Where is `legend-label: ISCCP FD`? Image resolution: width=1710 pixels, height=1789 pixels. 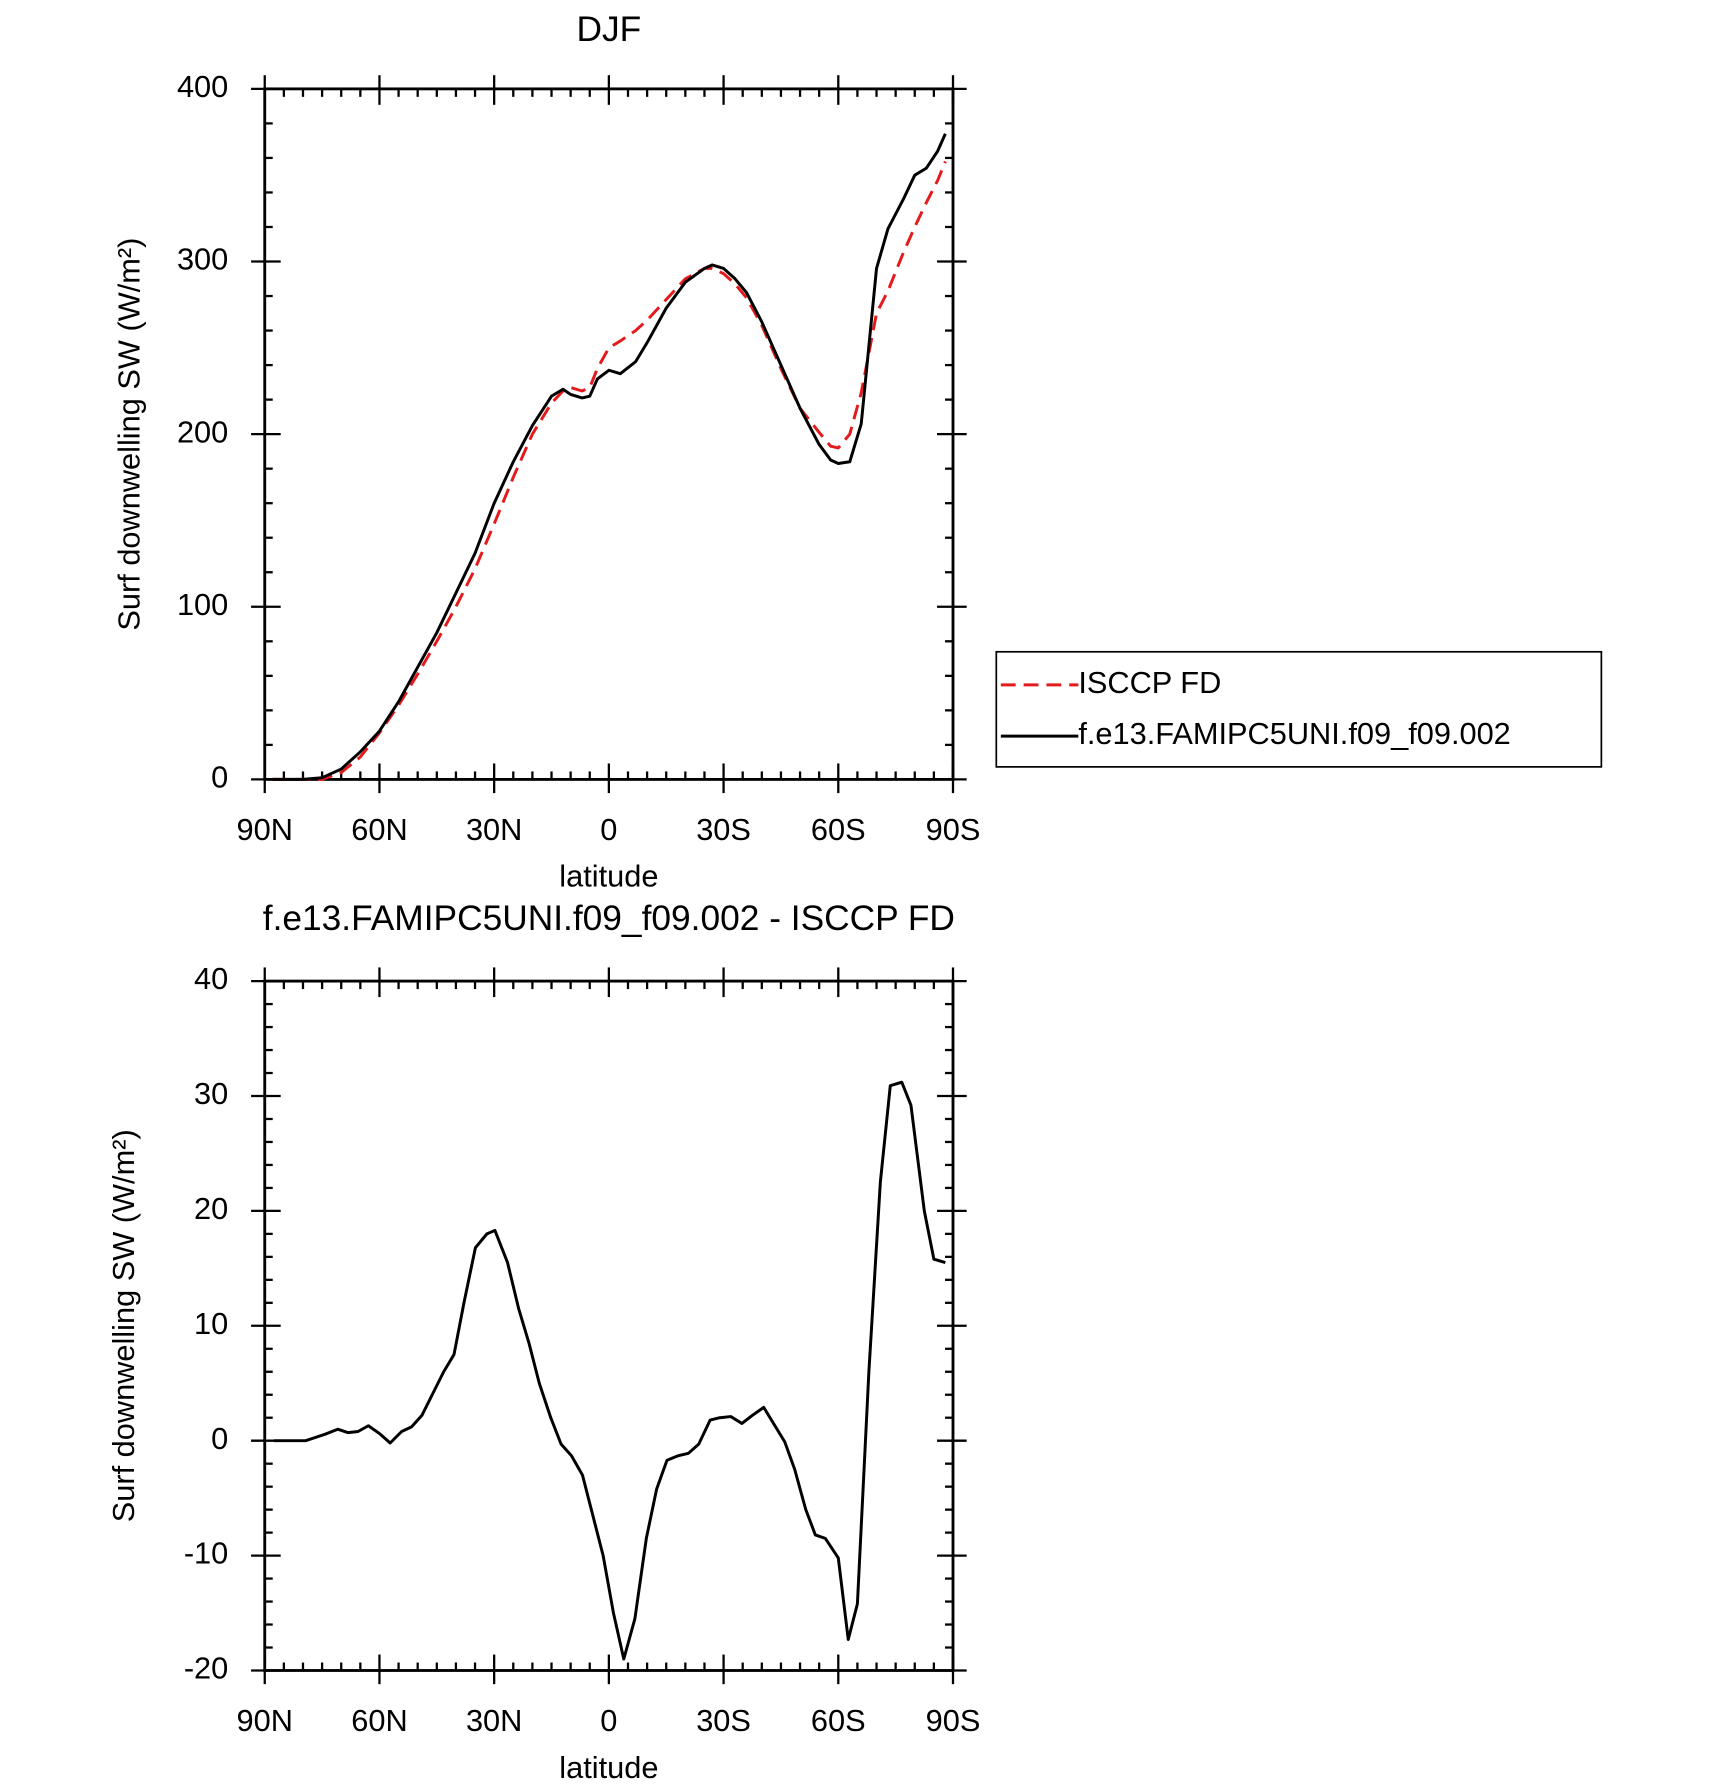
legend-label: ISCCP FD is located at coordinates (1149, 682).